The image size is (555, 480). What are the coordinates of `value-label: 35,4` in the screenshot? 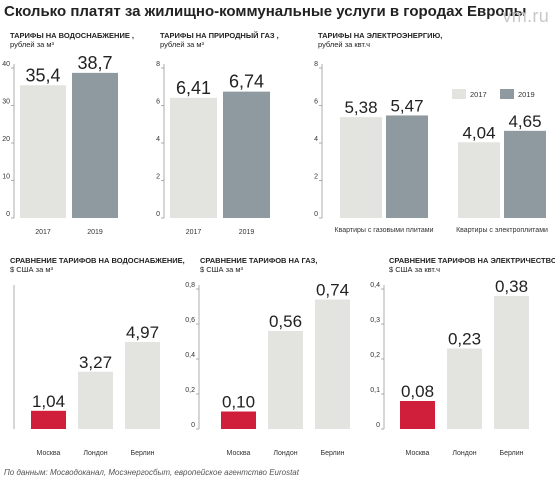 It's located at (42, 75).